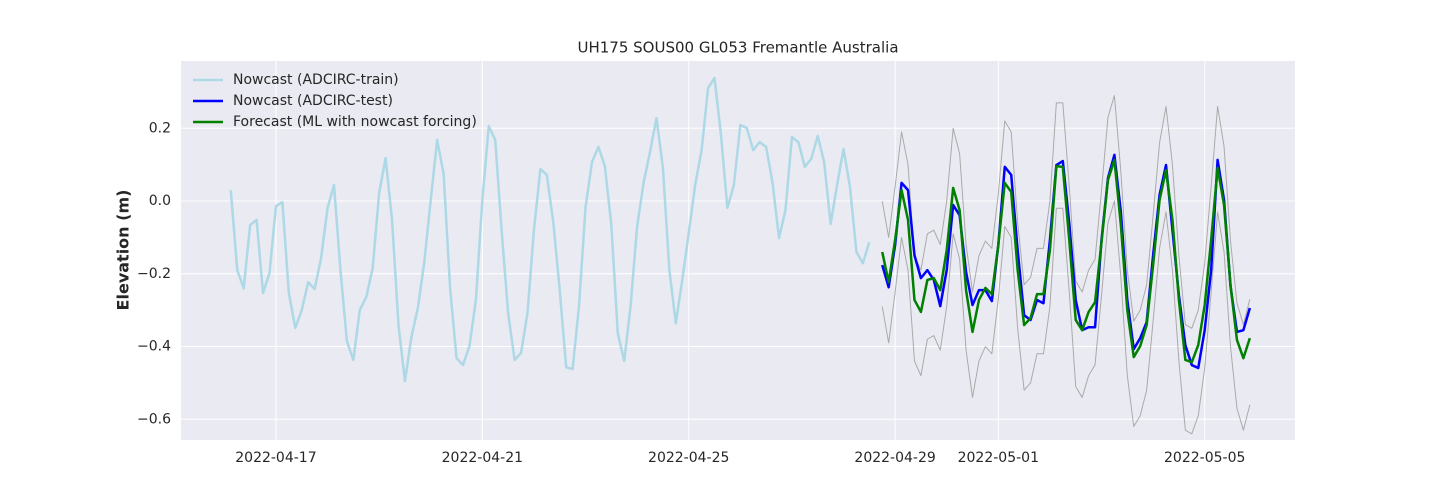  Describe the element at coordinates (160, 201) in the screenshot. I see `y-tick-label: 0.0` at that location.